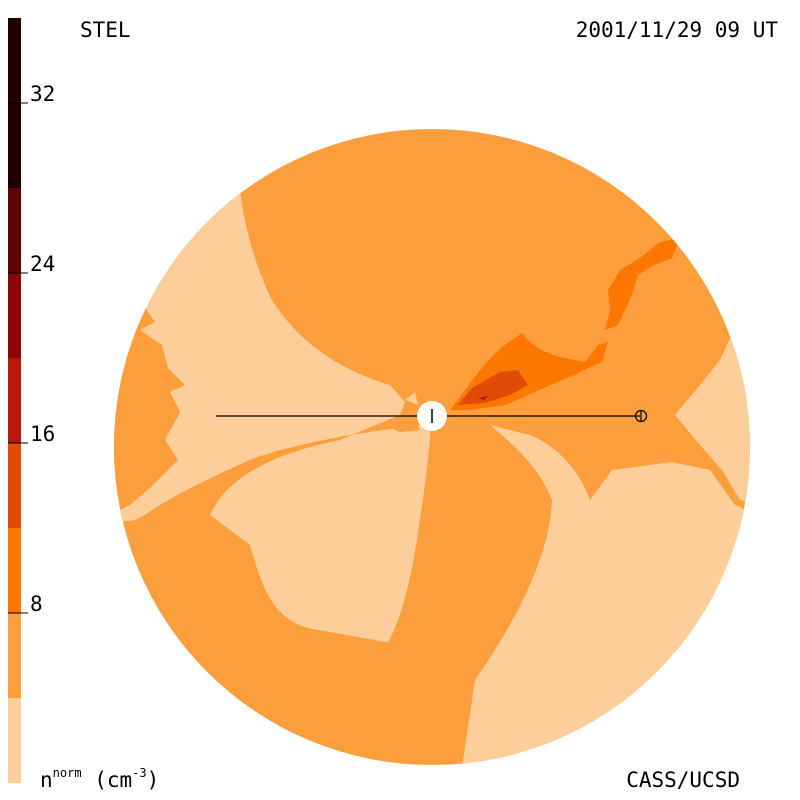 Image resolution: width=800 pixels, height=800 pixels. What do you see at coordinates (642, 284) in the screenshot?
I see `high-density-streamer-tail` at bounding box center [642, 284].